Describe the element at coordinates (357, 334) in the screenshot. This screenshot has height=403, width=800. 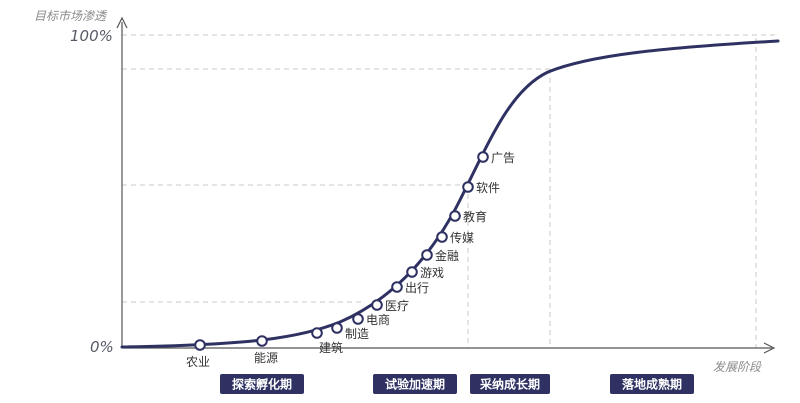
I see `industry-label-3: 制造` at that location.